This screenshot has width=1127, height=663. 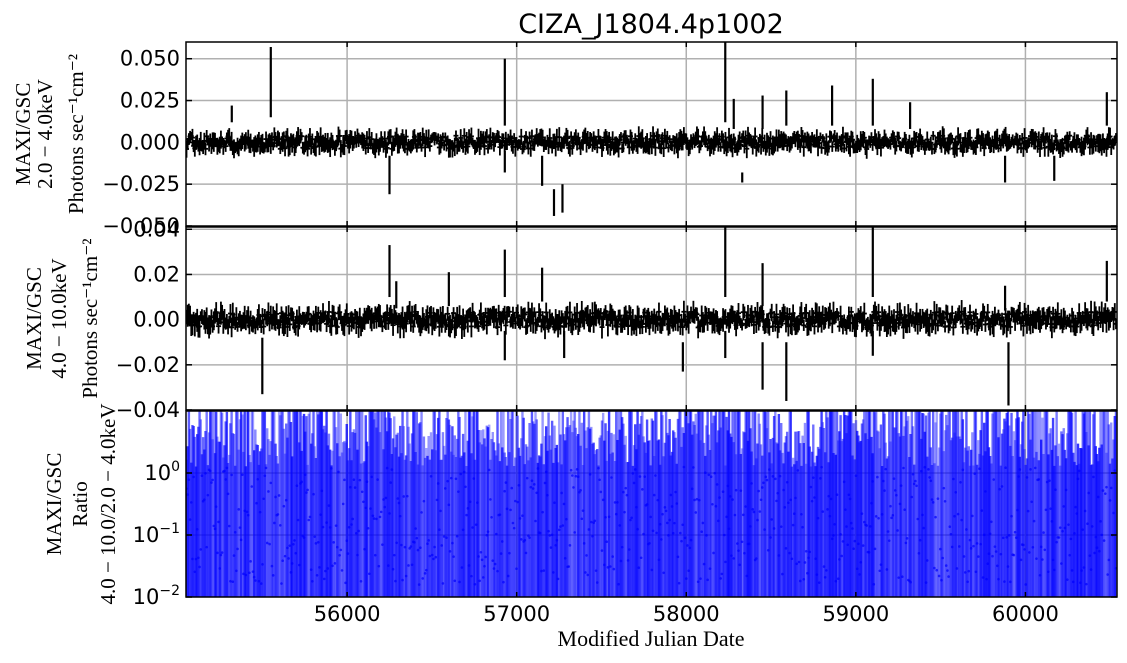 I want to click on y-axis-label-line: 4.0 − 10.0keV, so click(x=59, y=318).